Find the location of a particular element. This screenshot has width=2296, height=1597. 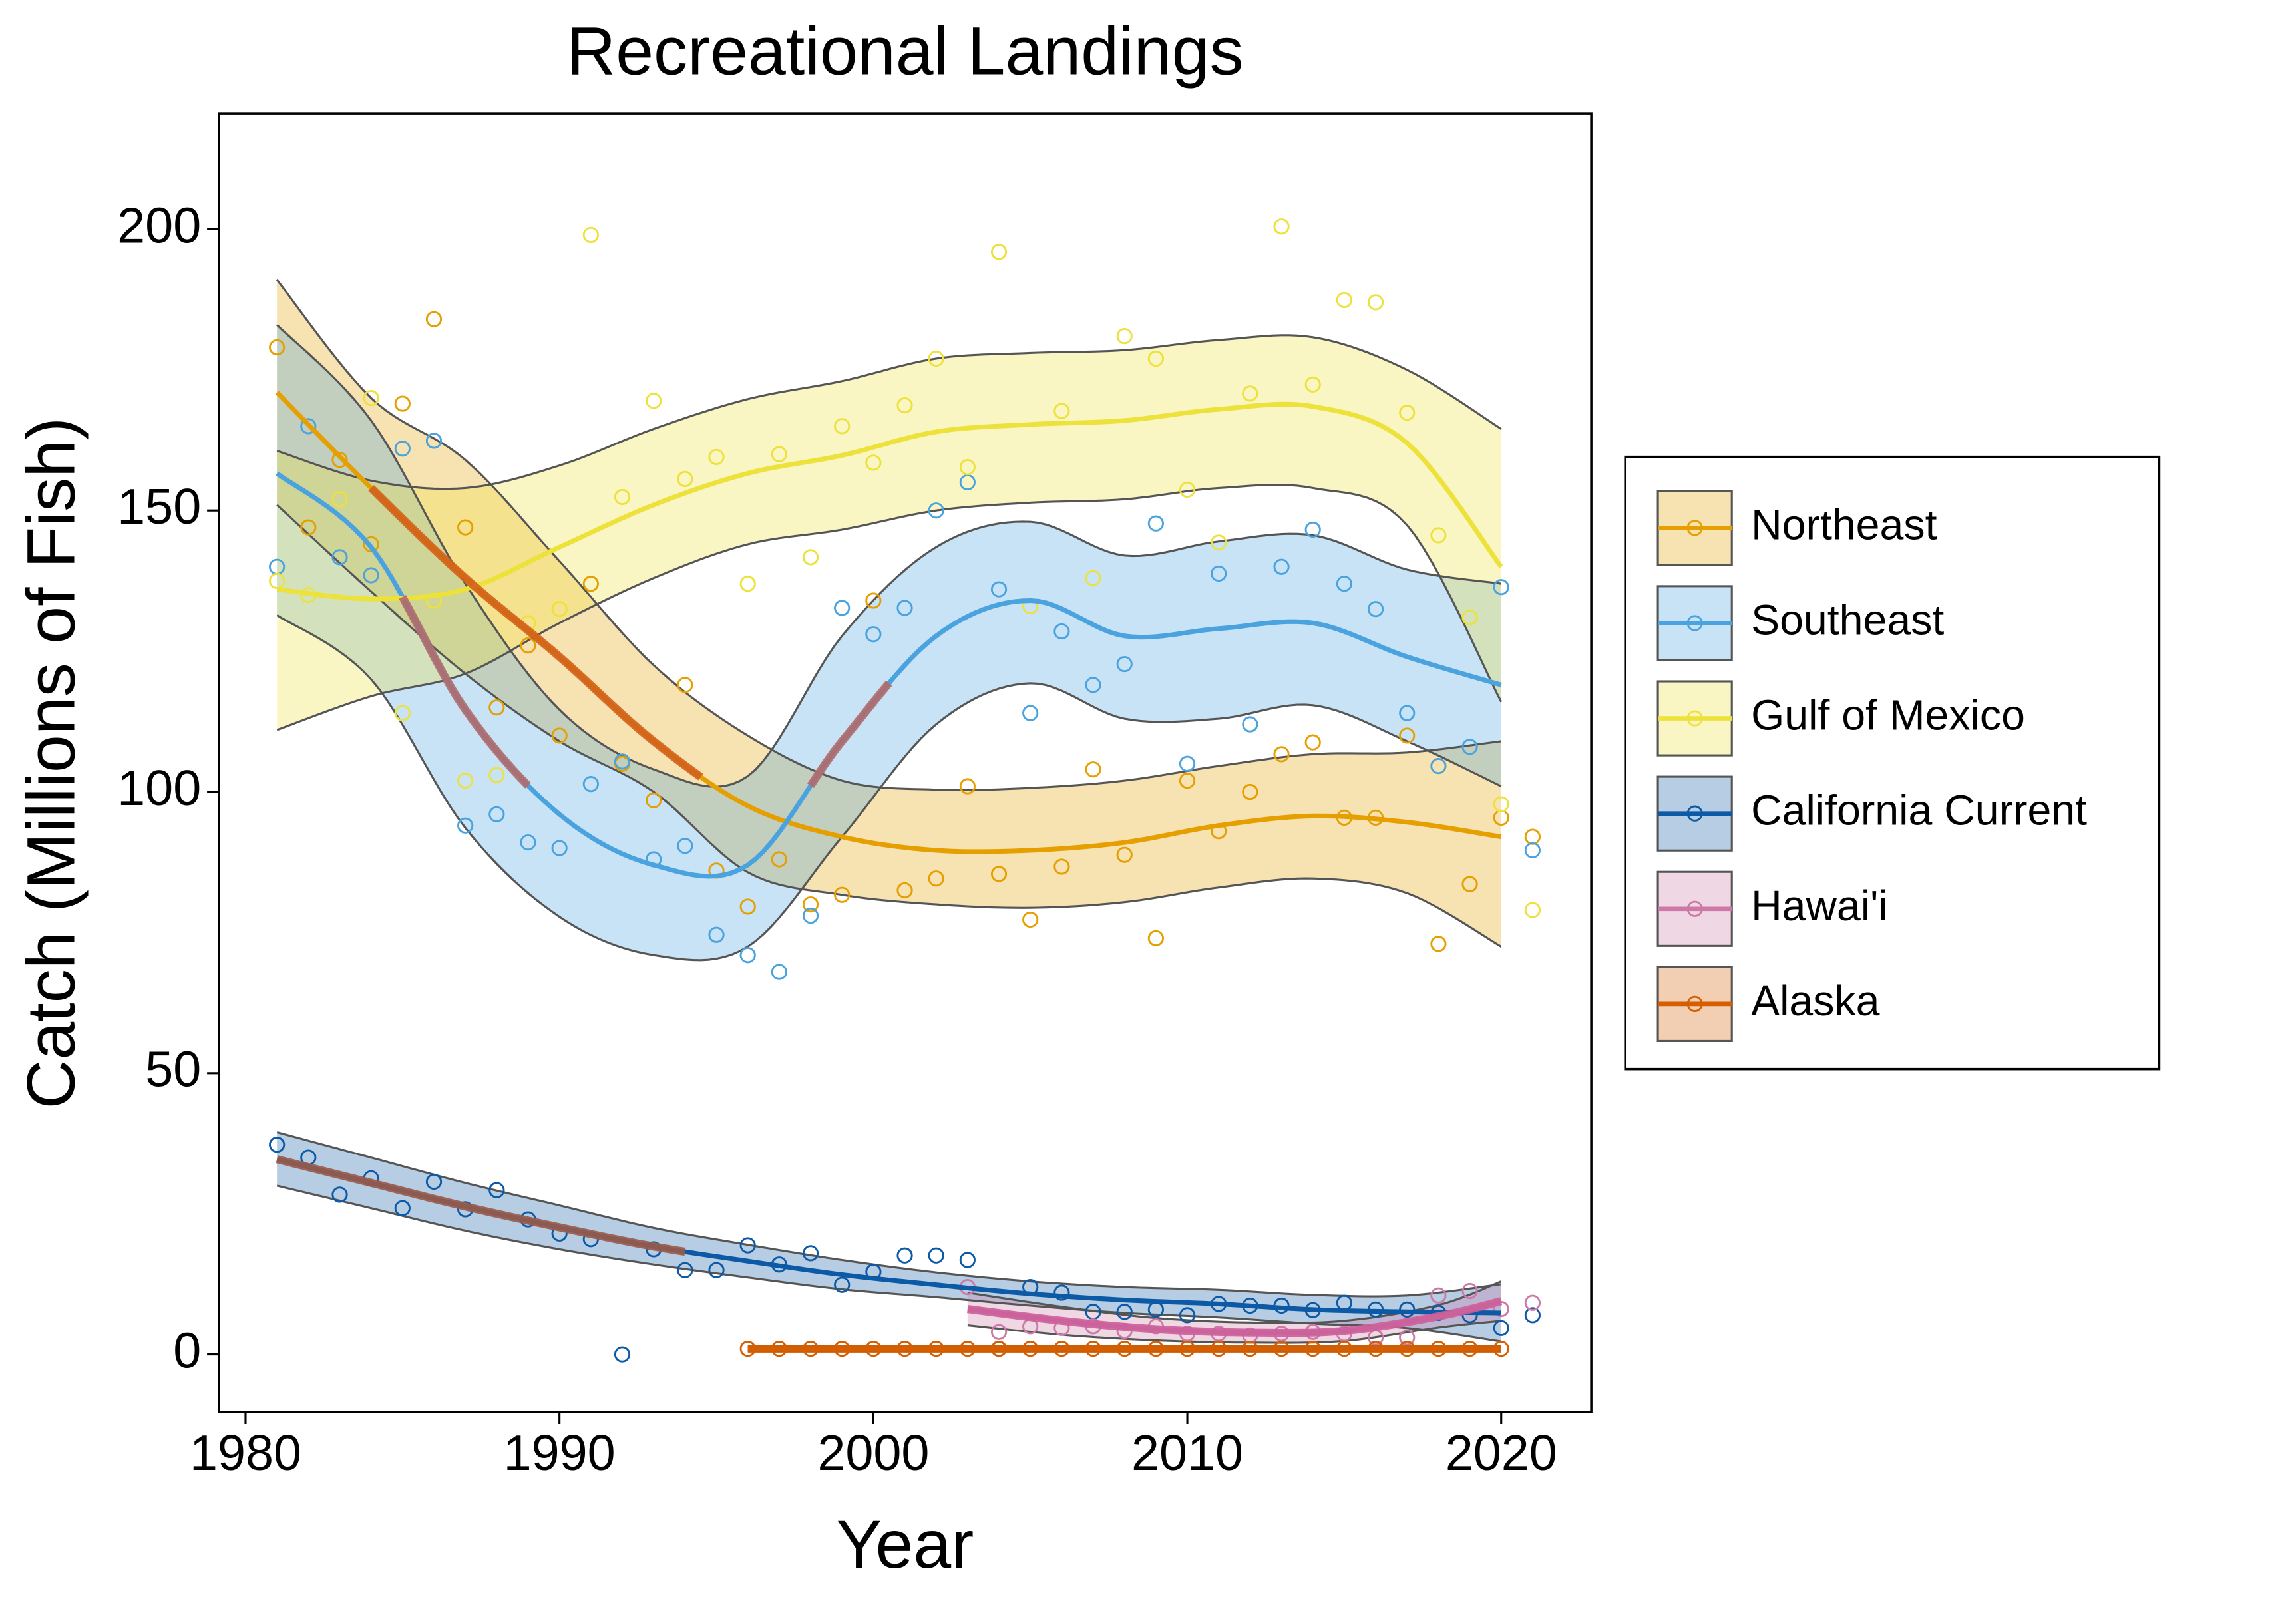

band-lower-edge is located at coordinates (889, 607).